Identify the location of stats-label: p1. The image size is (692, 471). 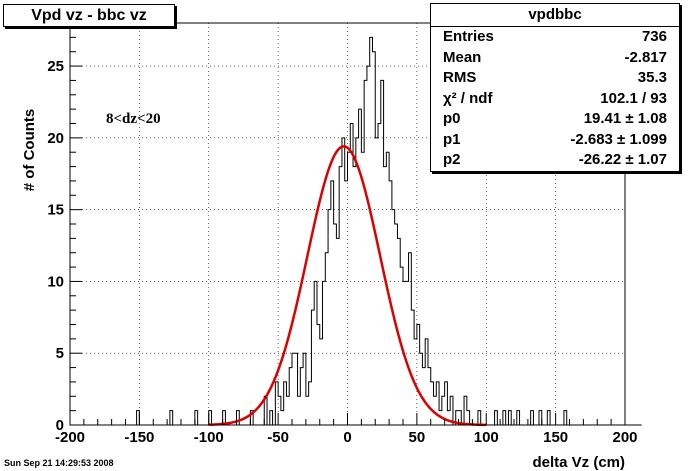
(452, 139).